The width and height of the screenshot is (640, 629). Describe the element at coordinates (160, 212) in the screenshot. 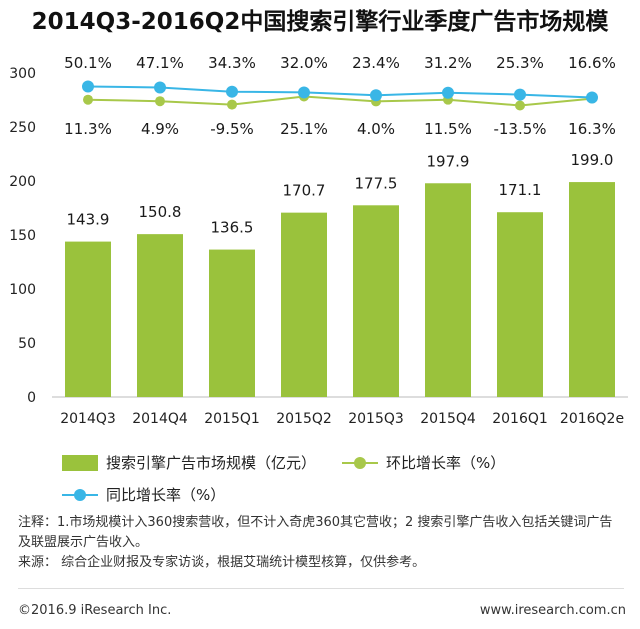

I see `bar-value-label: 150.8` at that location.